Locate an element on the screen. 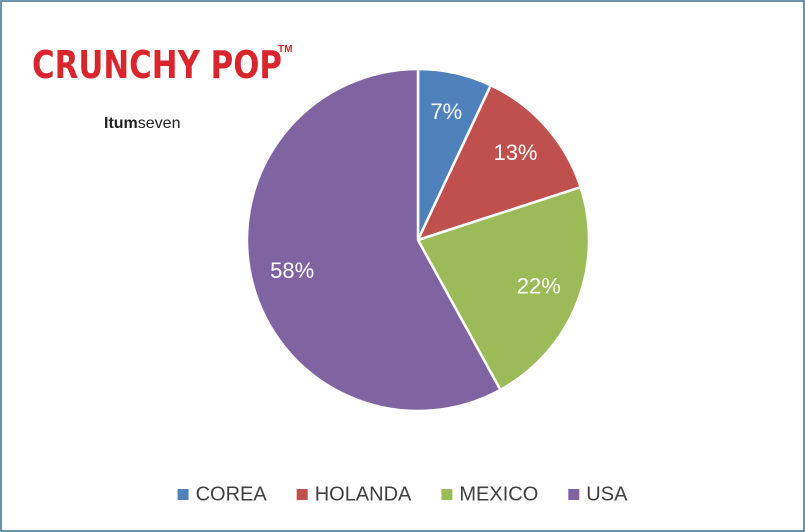 Image resolution: width=805 pixels, height=532 pixels. brand-rest: seven is located at coordinates (159, 123).